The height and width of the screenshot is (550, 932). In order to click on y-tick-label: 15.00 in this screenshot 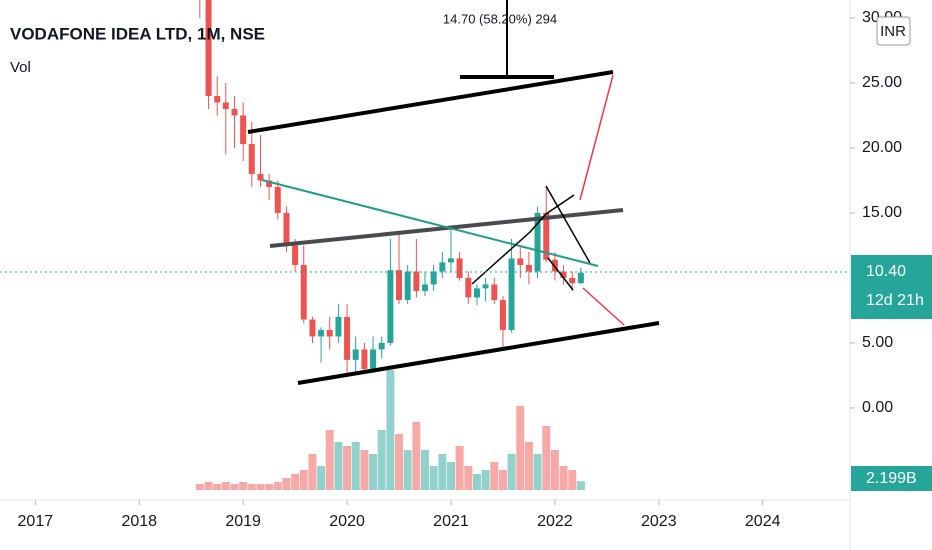, I will do `click(882, 212)`.